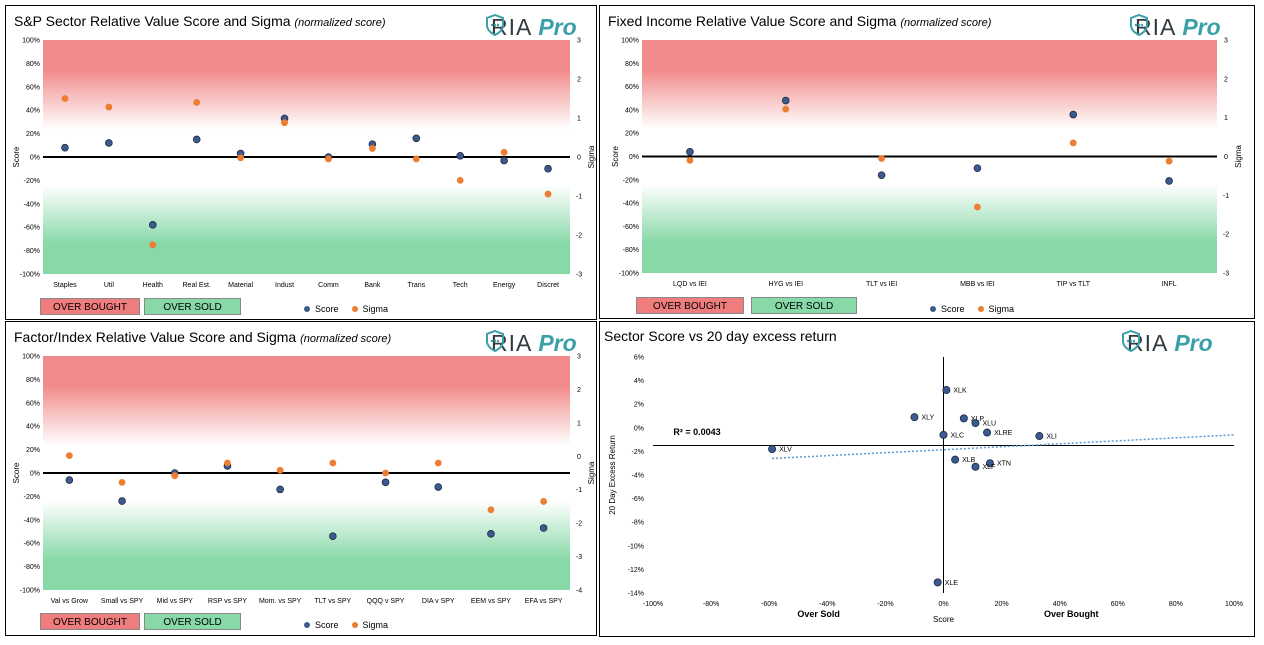 Image resolution: width=1264 pixels, height=645 pixels. What do you see at coordinates (591, 472) in the screenshot?
I see `y2-axis-title: Sigma` at bounding box center [591, 472].